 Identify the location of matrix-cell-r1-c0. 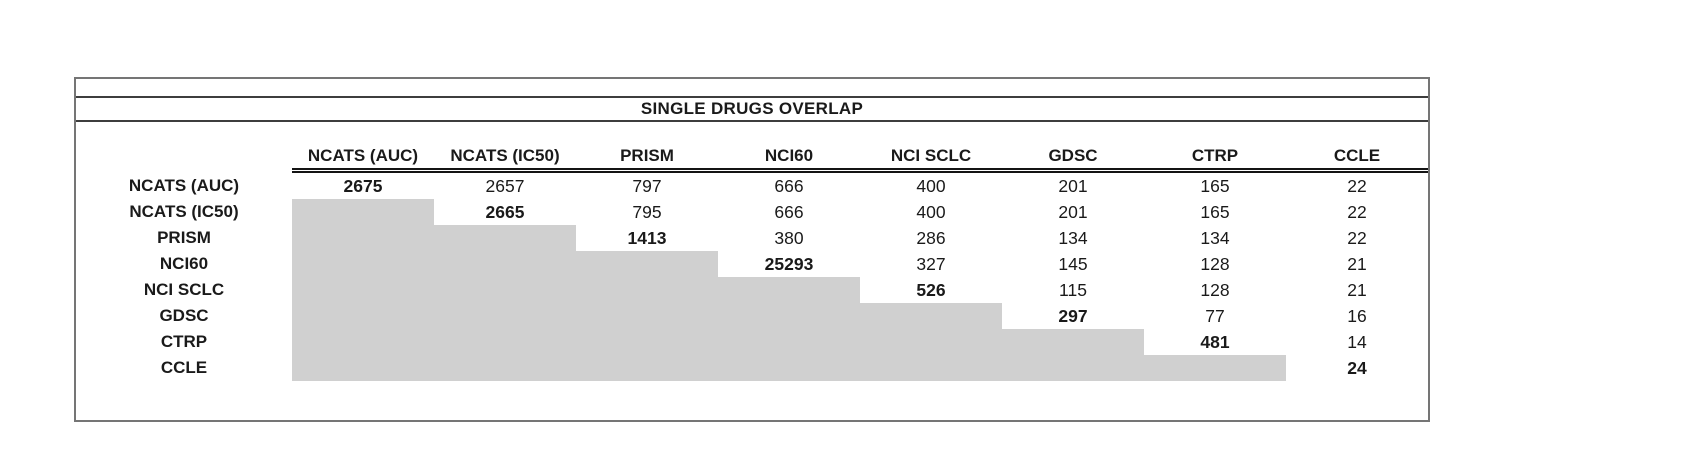
(363, 212).